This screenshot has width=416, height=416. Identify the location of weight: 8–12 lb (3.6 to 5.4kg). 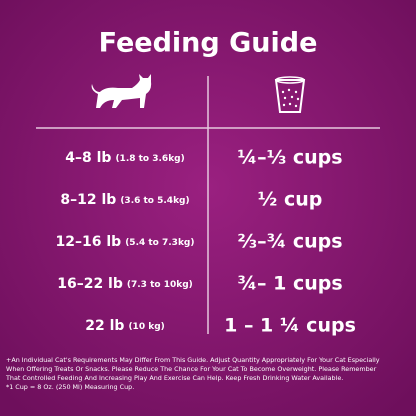
(124, 200).